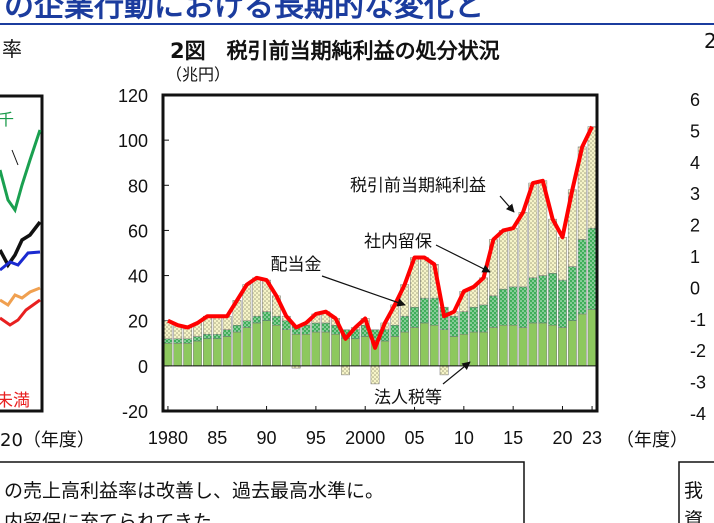  Describe the element at coordinates (143, 367) in the screenshot. I see `y-tick-label: 0` at that location.